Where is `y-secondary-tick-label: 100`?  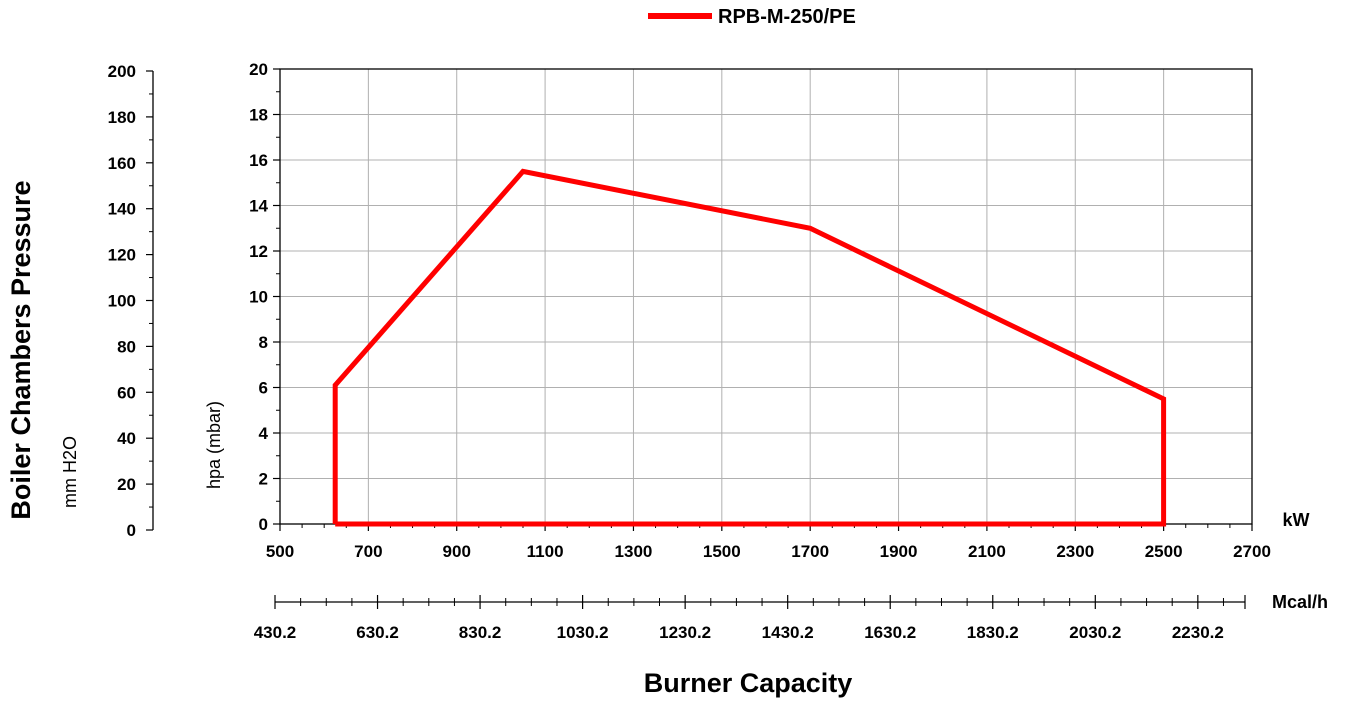 y-secondary-tick-label: 100 is located at coordinates (122, 301).